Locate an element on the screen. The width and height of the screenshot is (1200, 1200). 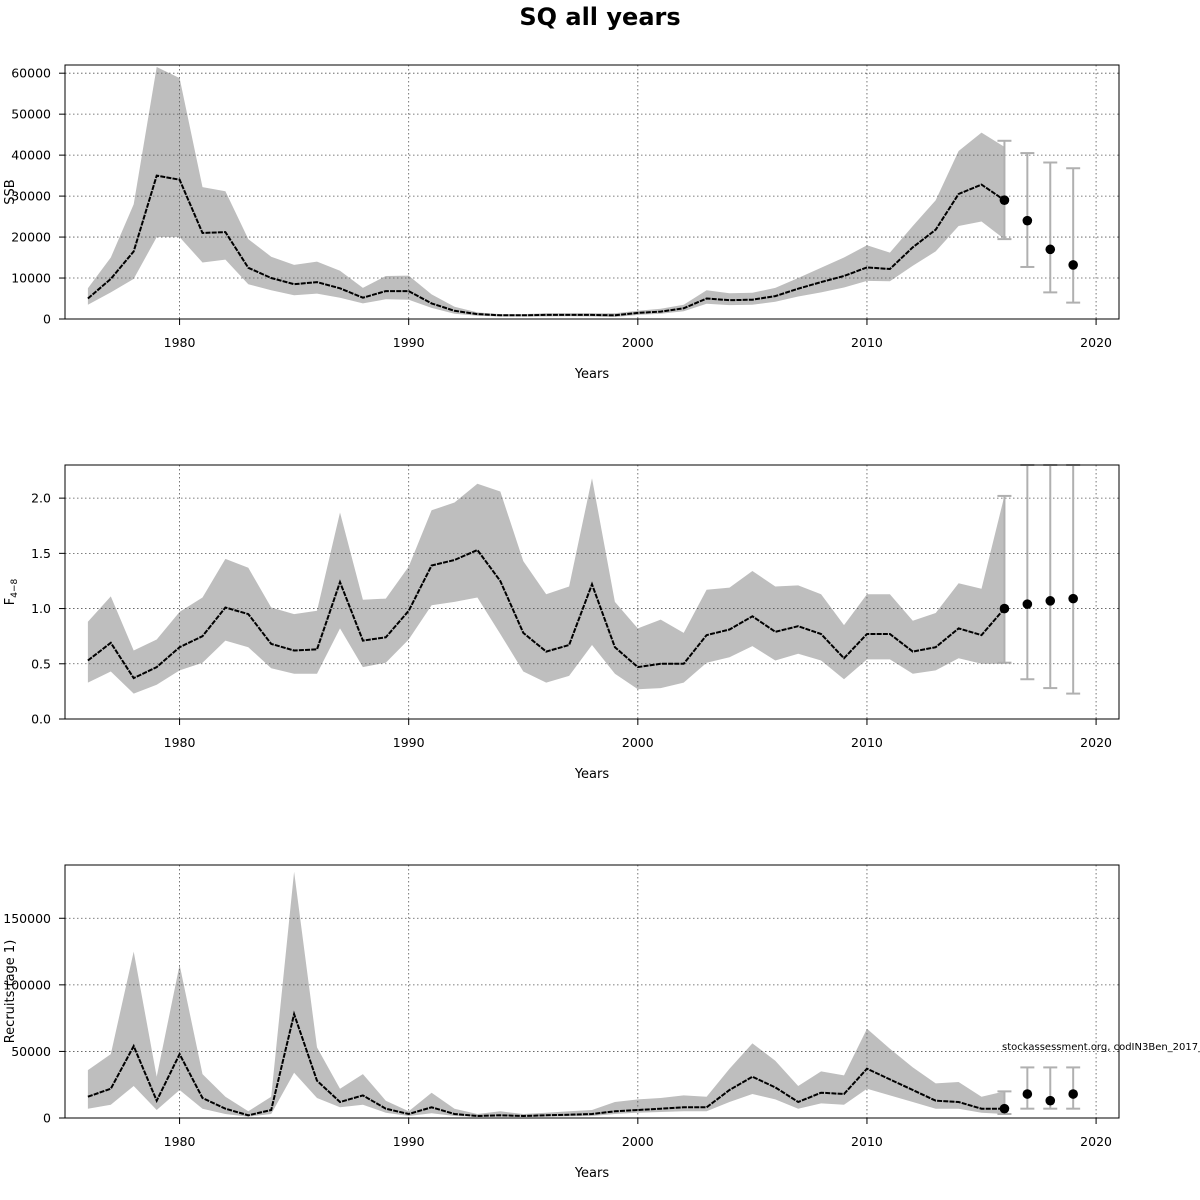
ssb-xtick-label: 2000 is located at coordinates (638, 342).